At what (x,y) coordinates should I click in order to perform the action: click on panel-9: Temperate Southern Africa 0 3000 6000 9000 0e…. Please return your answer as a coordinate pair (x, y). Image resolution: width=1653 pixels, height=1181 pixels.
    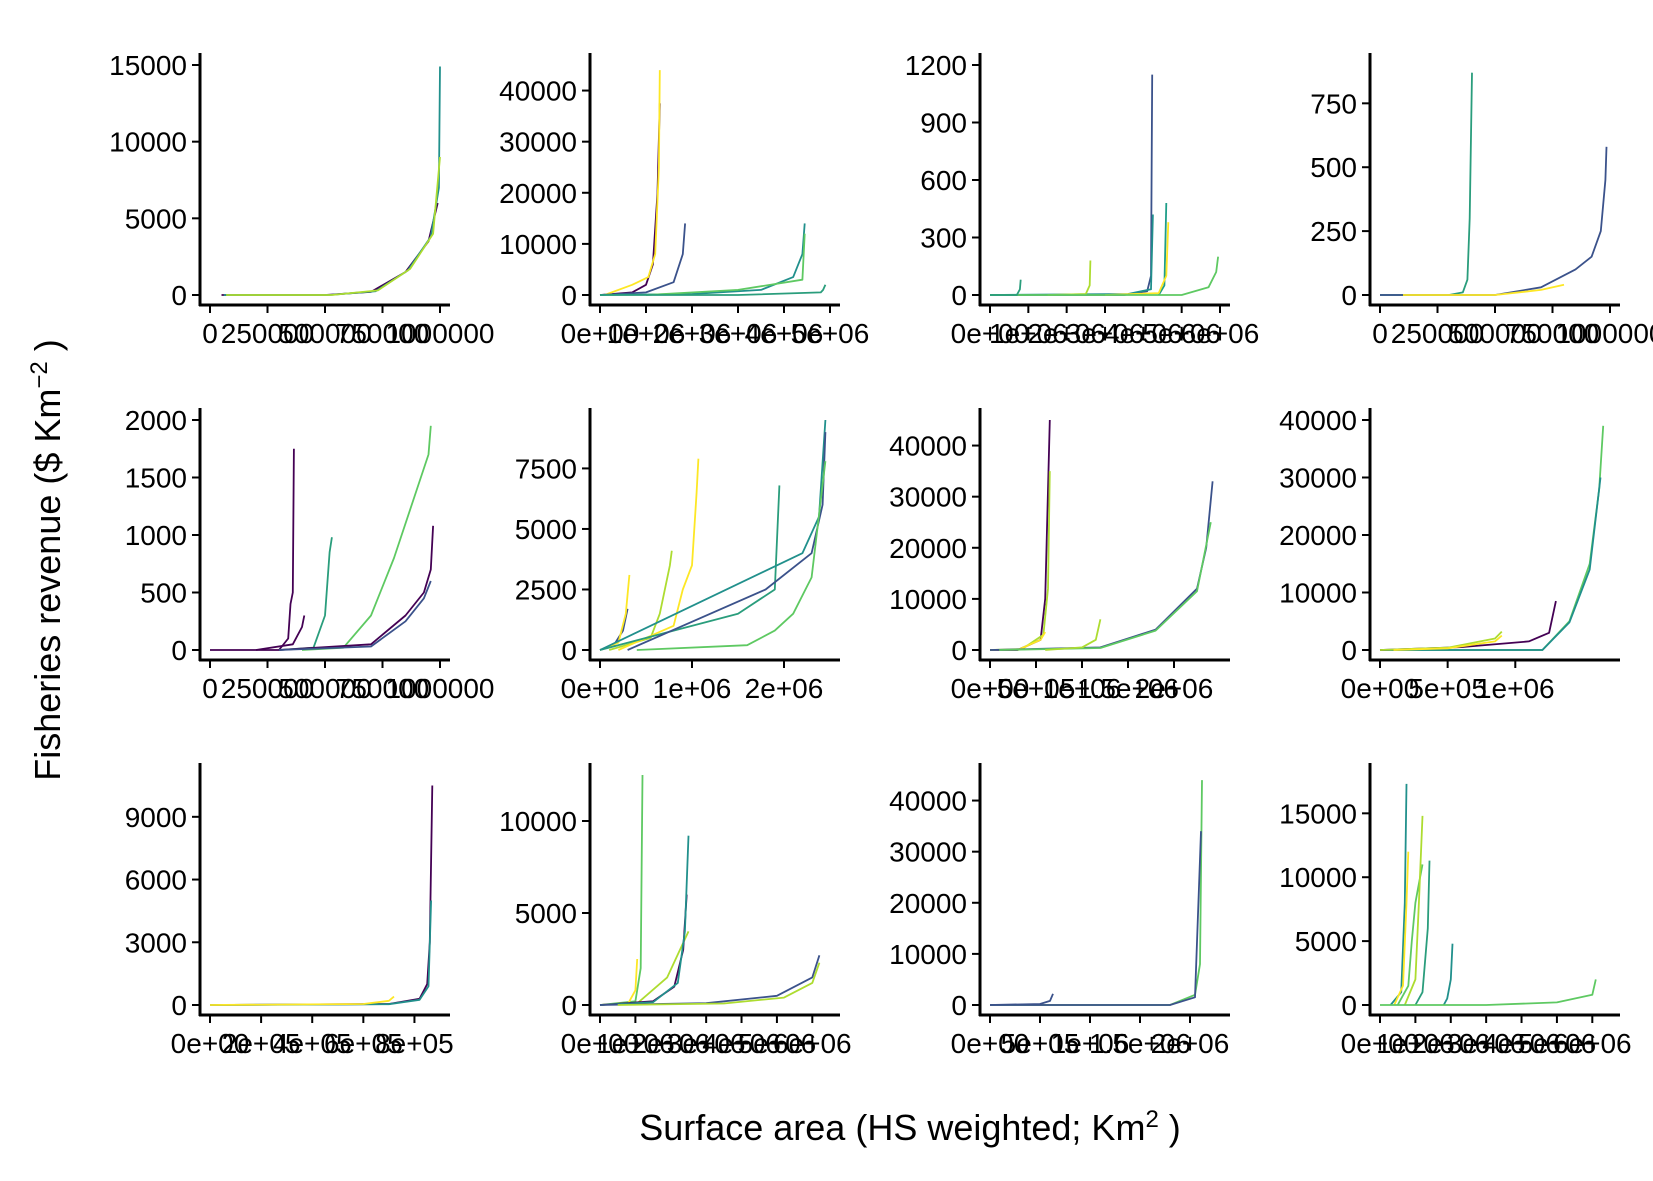
    Looking at the image, I should click on (311, 894).